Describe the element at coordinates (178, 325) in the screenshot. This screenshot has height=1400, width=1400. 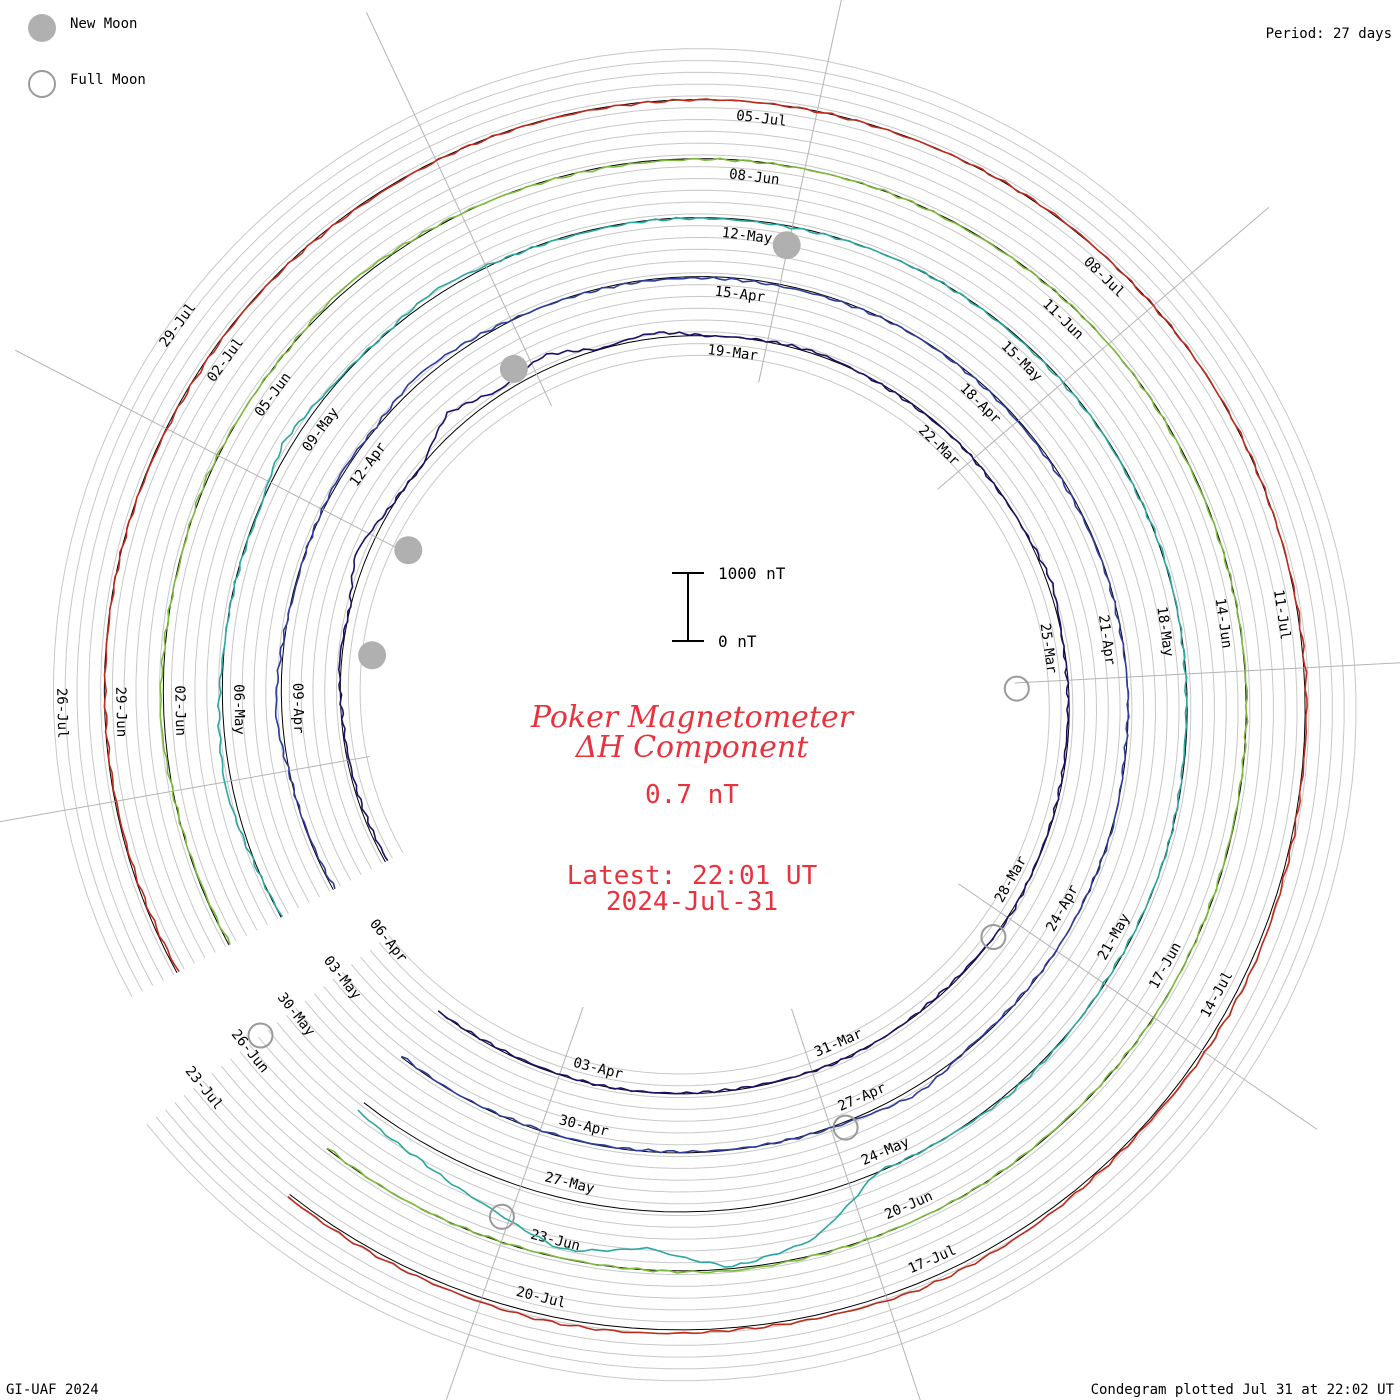
I see `date-label: 29-Jul` at that location.